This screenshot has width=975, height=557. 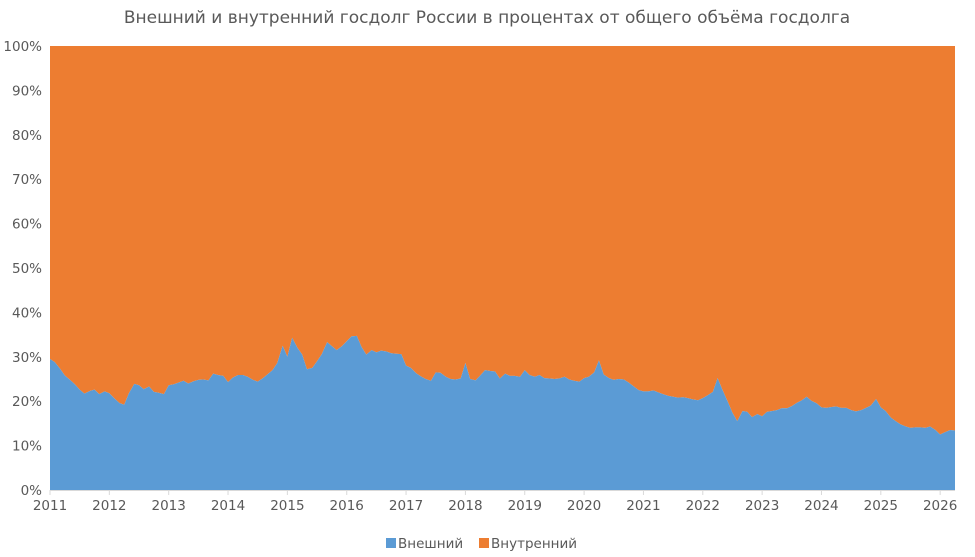 What do you see at coordinates (50, 506) in the screenshot?
I see `x-tick-label: 2011` at bounding box center [50, 506].